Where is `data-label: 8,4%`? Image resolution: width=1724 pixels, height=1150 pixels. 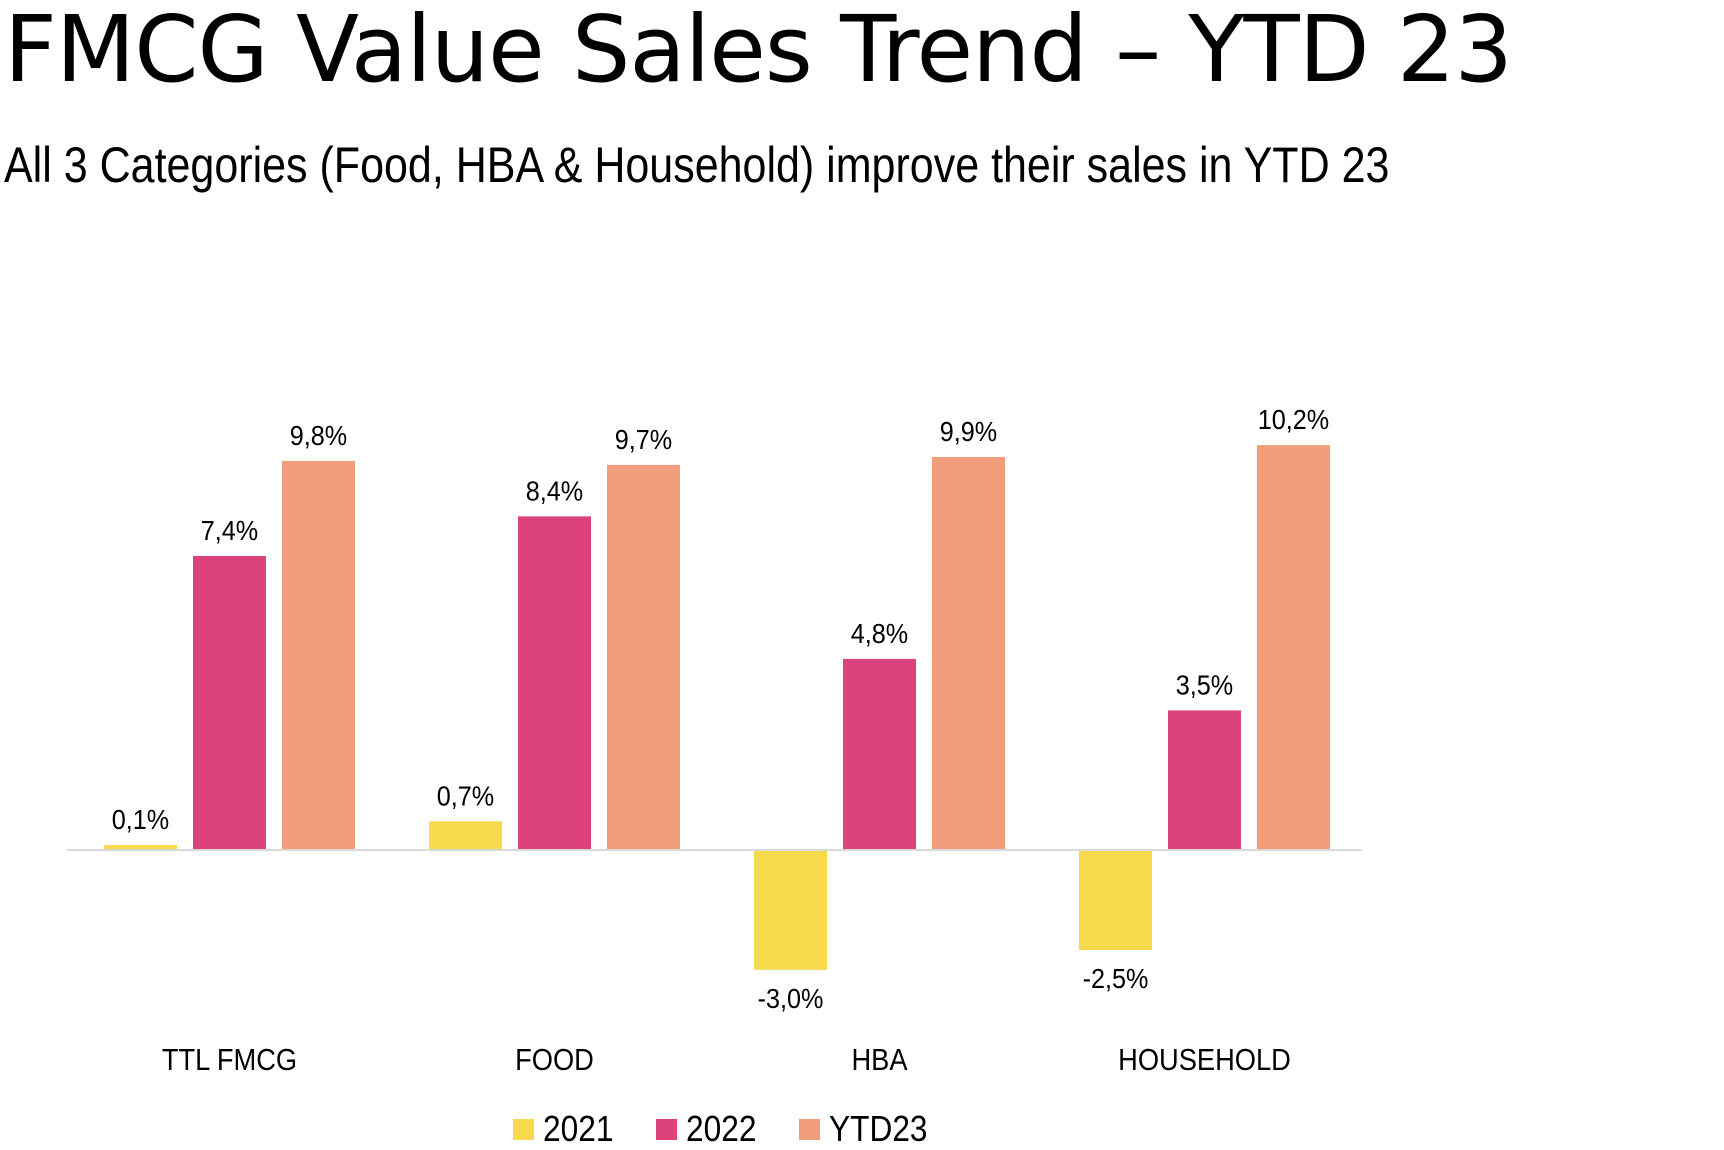 data-label: 8,4% is located at coordinates (554, 491).